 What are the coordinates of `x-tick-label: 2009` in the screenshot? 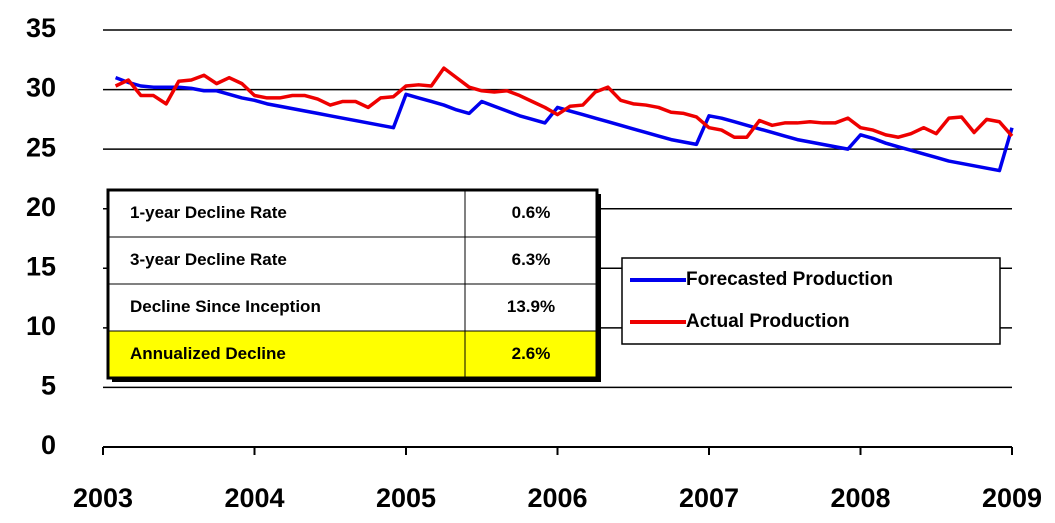 It's located at (1012, 498).